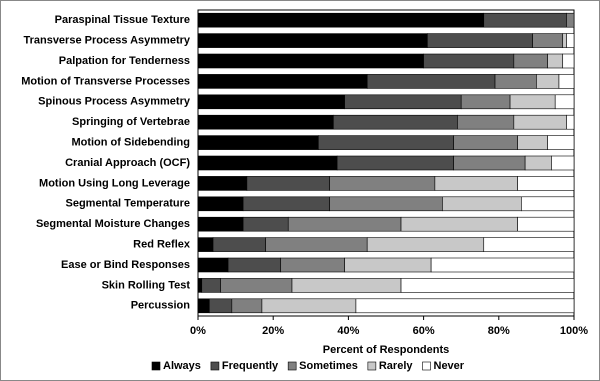 Image resolution: width=600 pixels, height=381 pixels. What do you see at coordinates (130, 143) in the screenshot?
I see `y-tick-label: Motion of Sidebending` at bounding box center [130, 143].